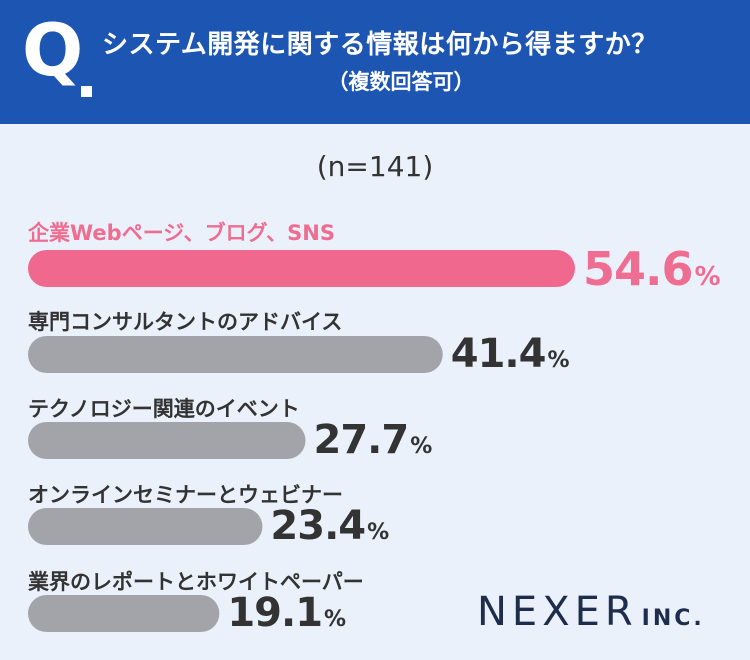 The height and width of the screenshot is (660, 750). Describe the element at coordinates (361, 440) in the screenshot. I see `value-number: 27.7` at that location.